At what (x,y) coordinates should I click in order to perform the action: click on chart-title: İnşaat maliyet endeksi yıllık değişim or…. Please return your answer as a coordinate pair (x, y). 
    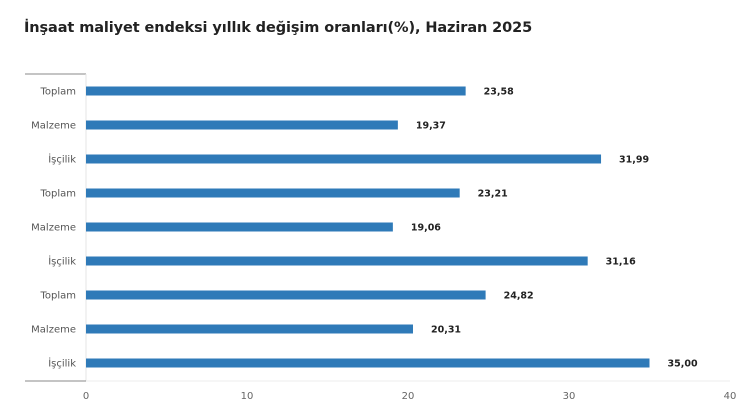
    Looking at the image, I should click on (278, 28).